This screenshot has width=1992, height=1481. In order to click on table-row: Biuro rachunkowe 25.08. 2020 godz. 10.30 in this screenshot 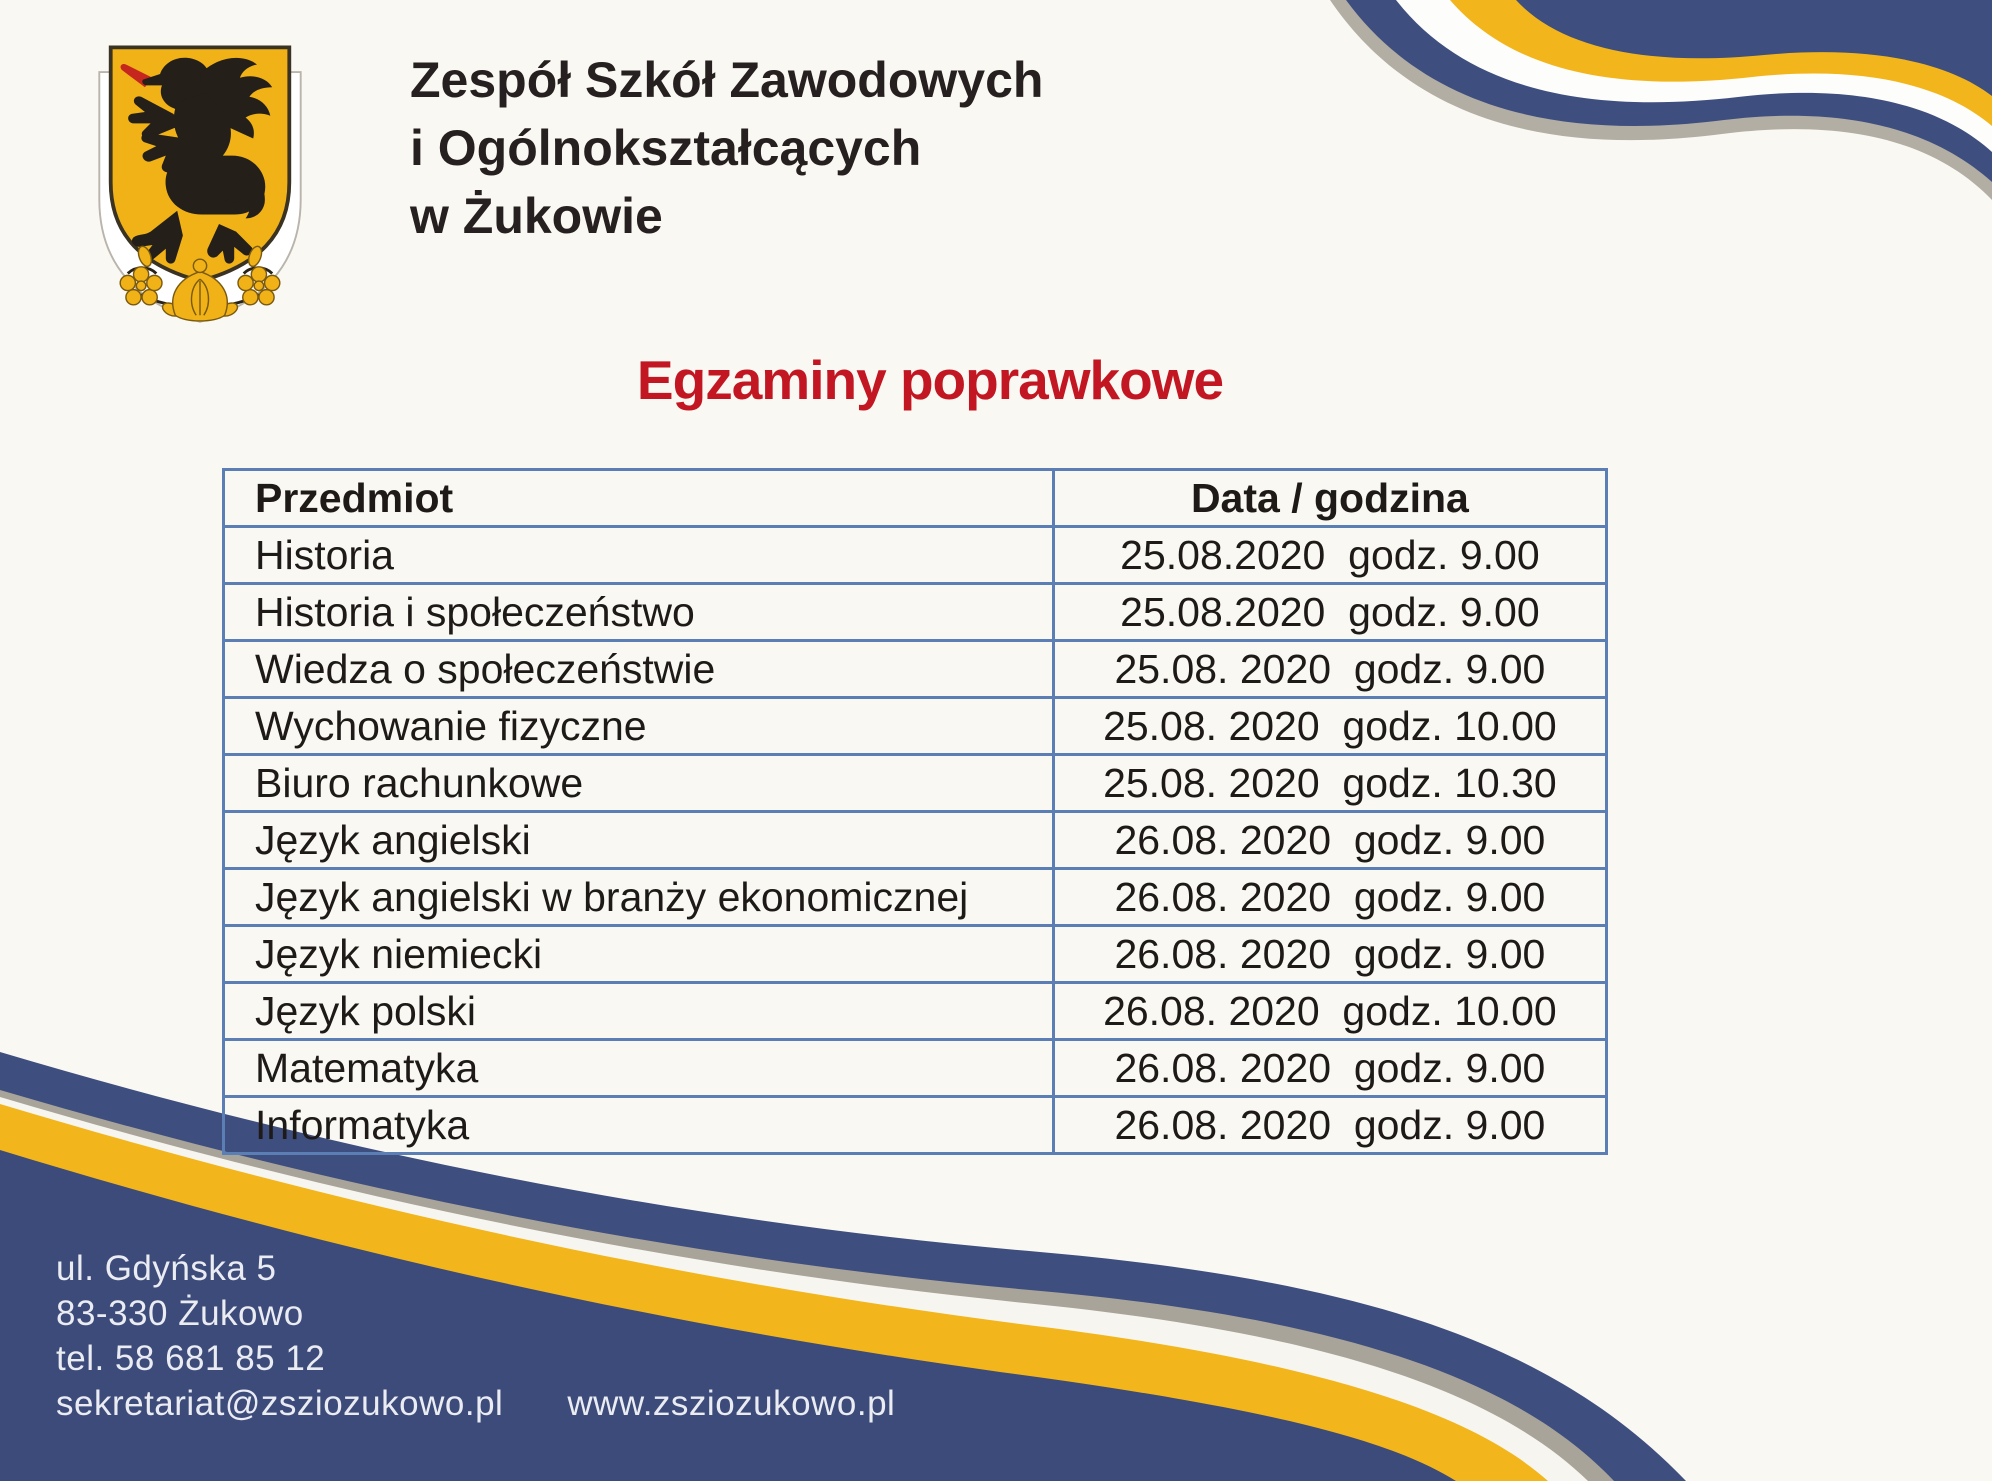, I will do `click(915, 783)`.